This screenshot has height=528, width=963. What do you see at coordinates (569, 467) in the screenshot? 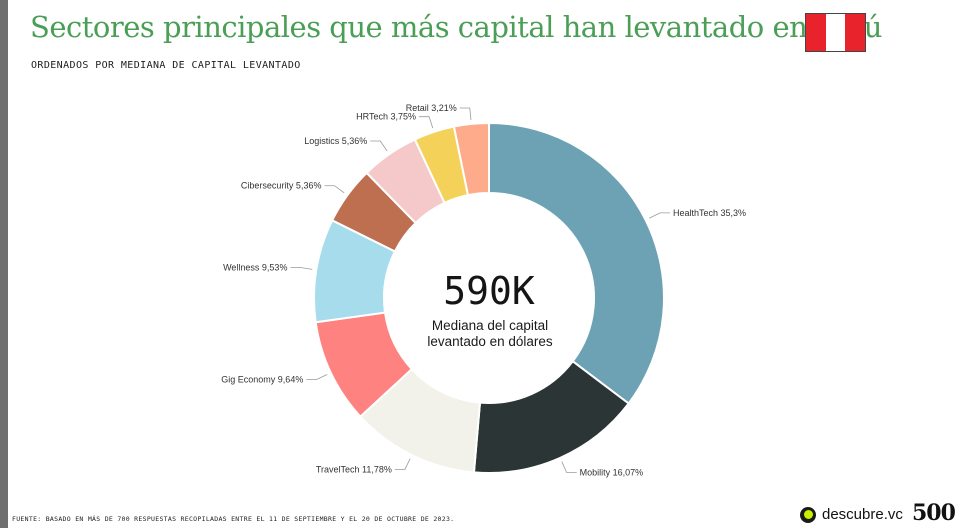
I see `leader-line-mobility` at bounding box center [569, 467].